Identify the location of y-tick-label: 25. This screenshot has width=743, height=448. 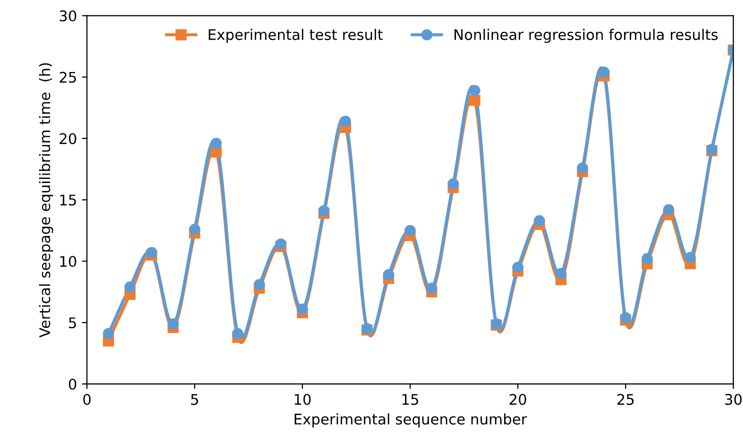
(68, 77).